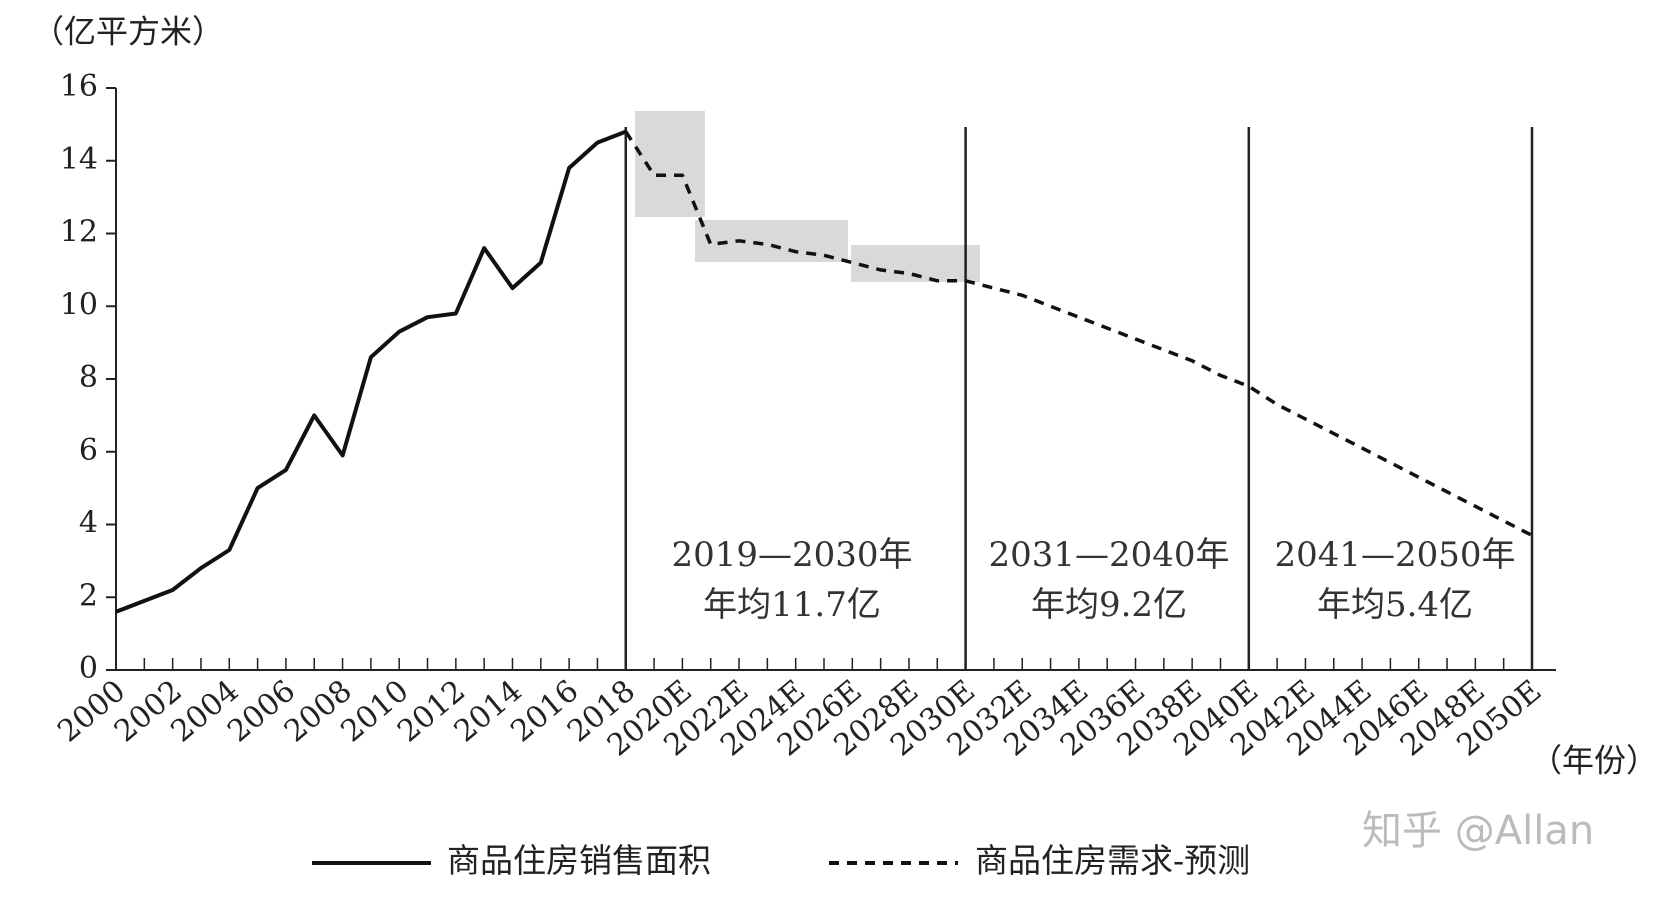 The width and height of the screenshot is (1680, 898). I want to click on annotation: 2041—2050年, so click(1394, 555).